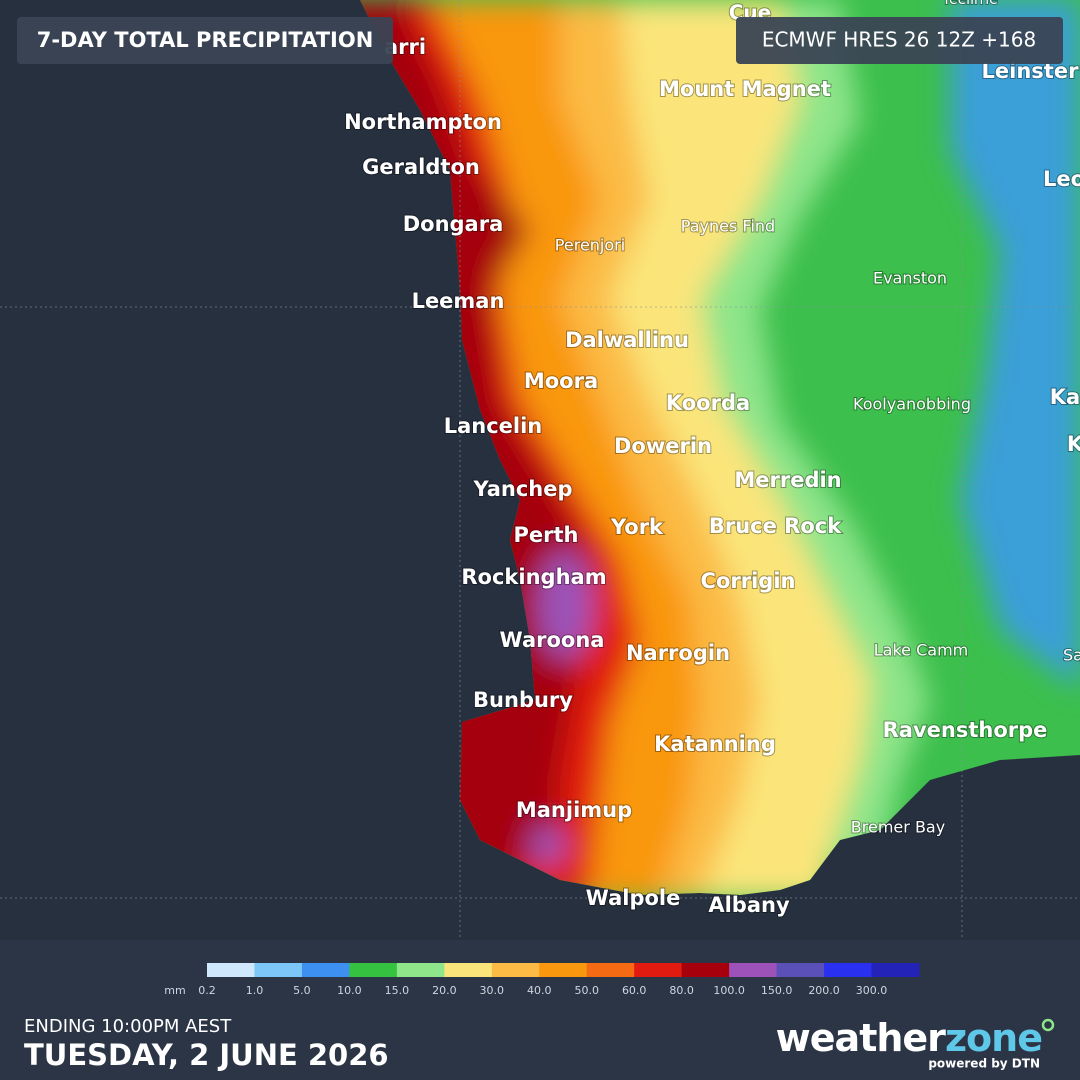 This screenshot has width=1080, height=1080. Describe the element at coordinates (207, 990) in the screenshot. I see `legend-tick-label: 0.2` at that location.